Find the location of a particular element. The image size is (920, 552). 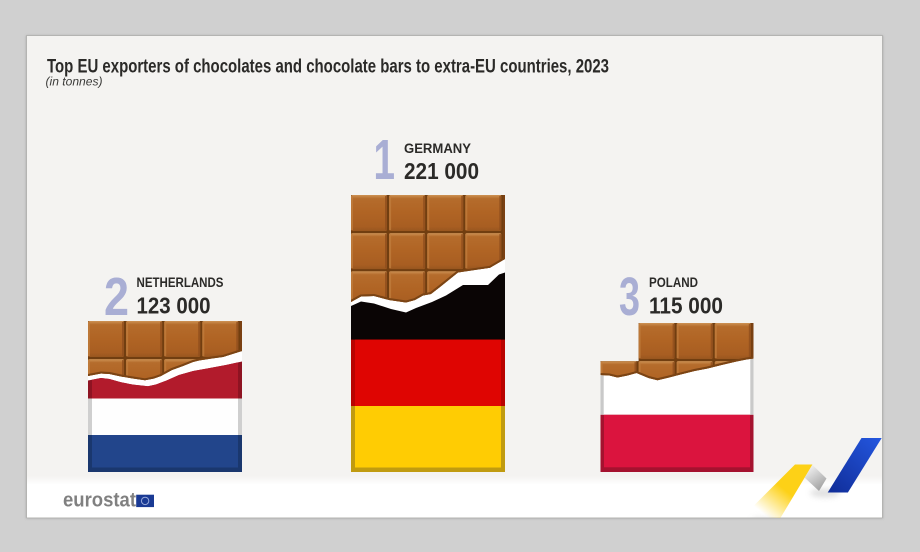

svg-text: 115 000 is located at coordinates (686, 306).